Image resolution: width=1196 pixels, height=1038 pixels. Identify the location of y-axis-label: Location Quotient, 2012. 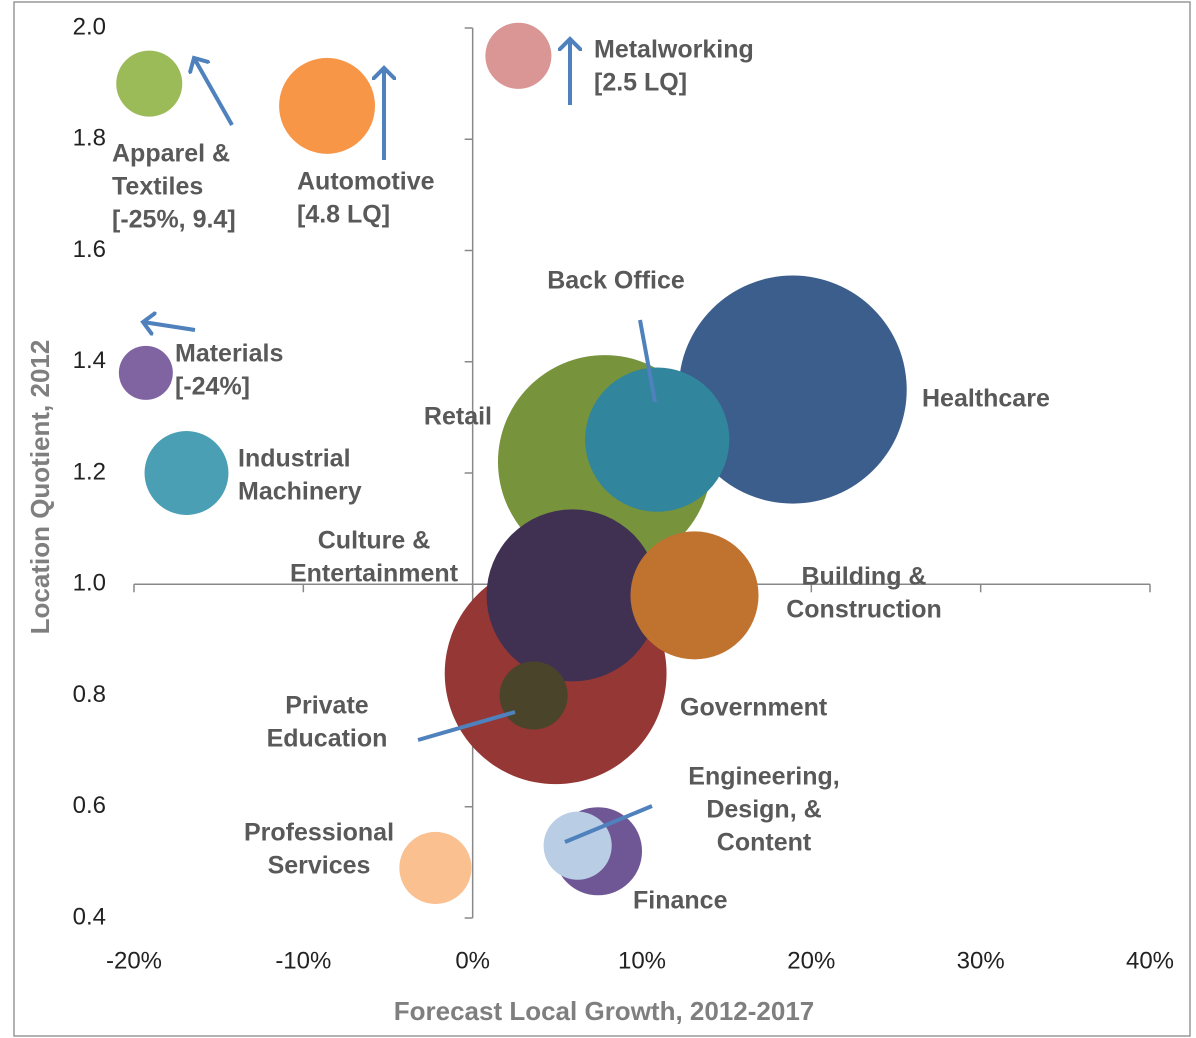
(40, 487).